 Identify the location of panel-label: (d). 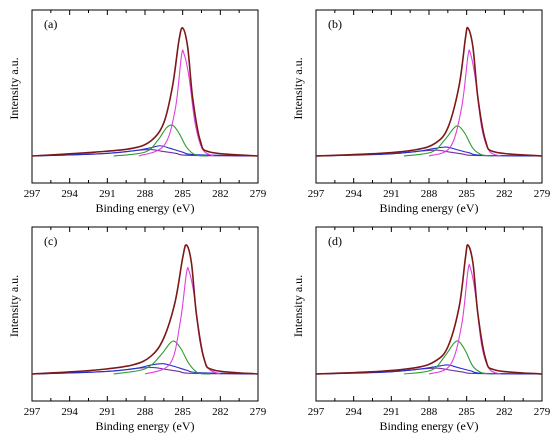
(335, 241).